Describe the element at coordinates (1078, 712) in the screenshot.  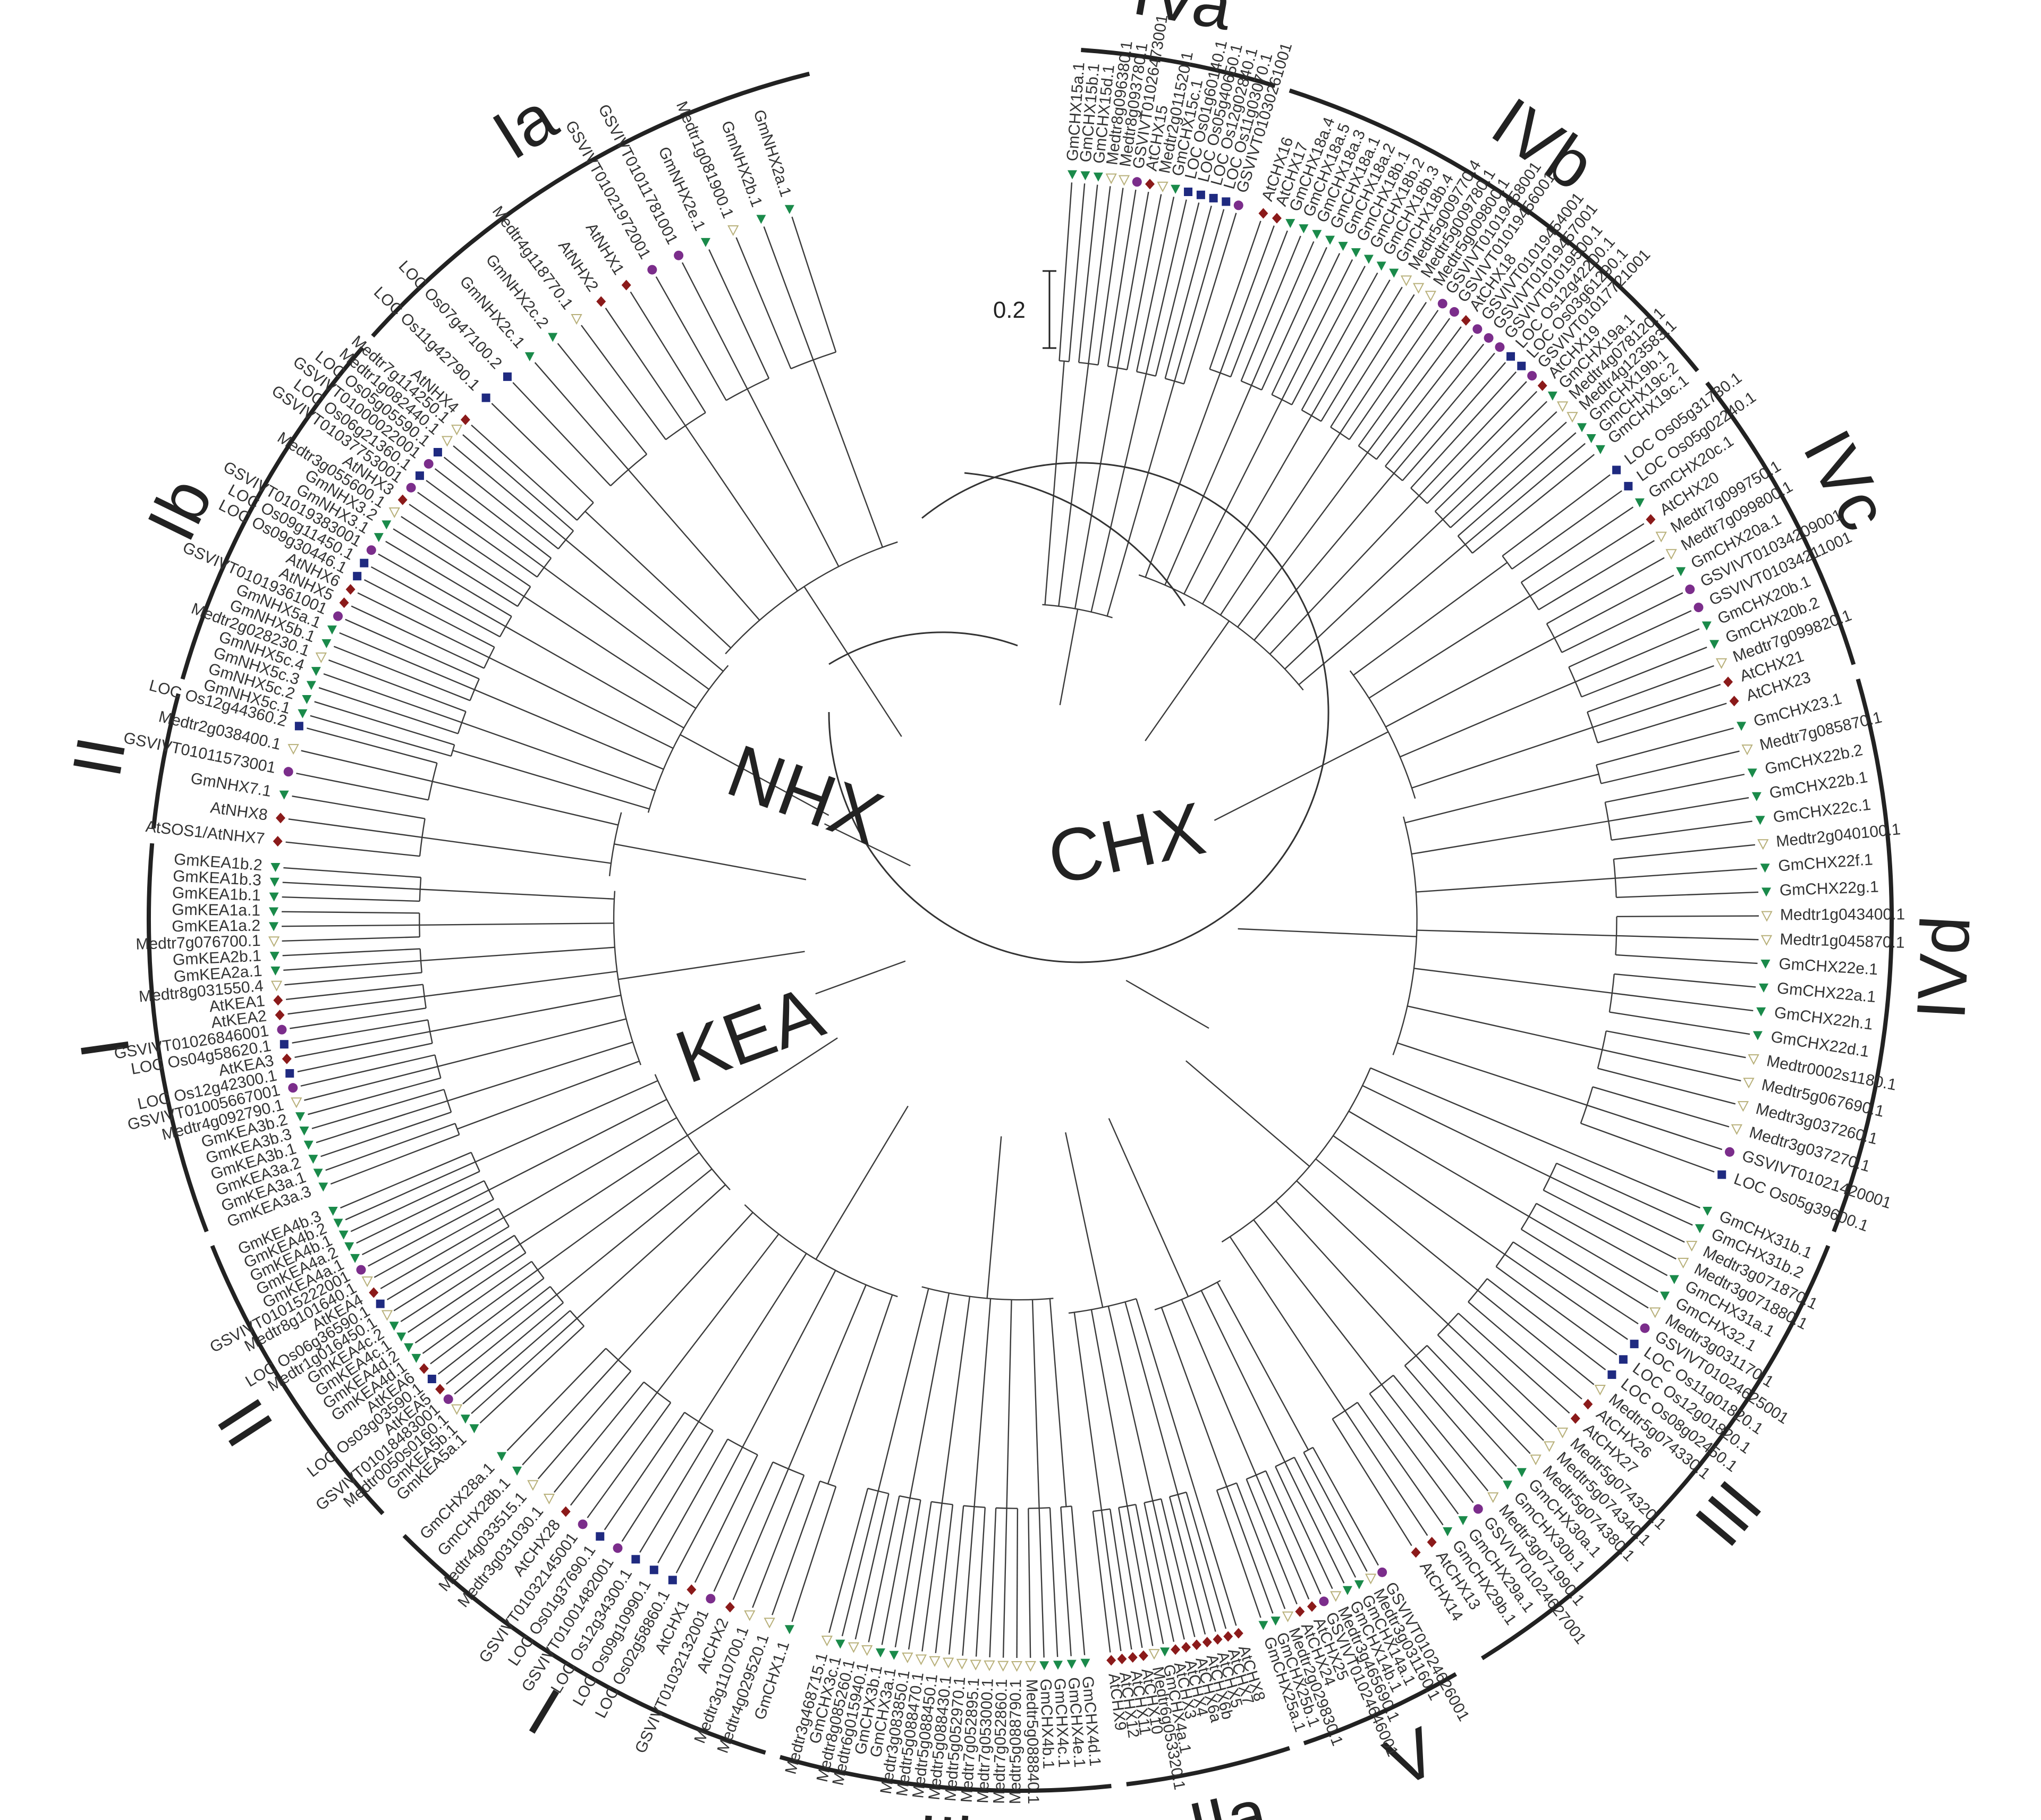
I see `center-arcs` at that location.